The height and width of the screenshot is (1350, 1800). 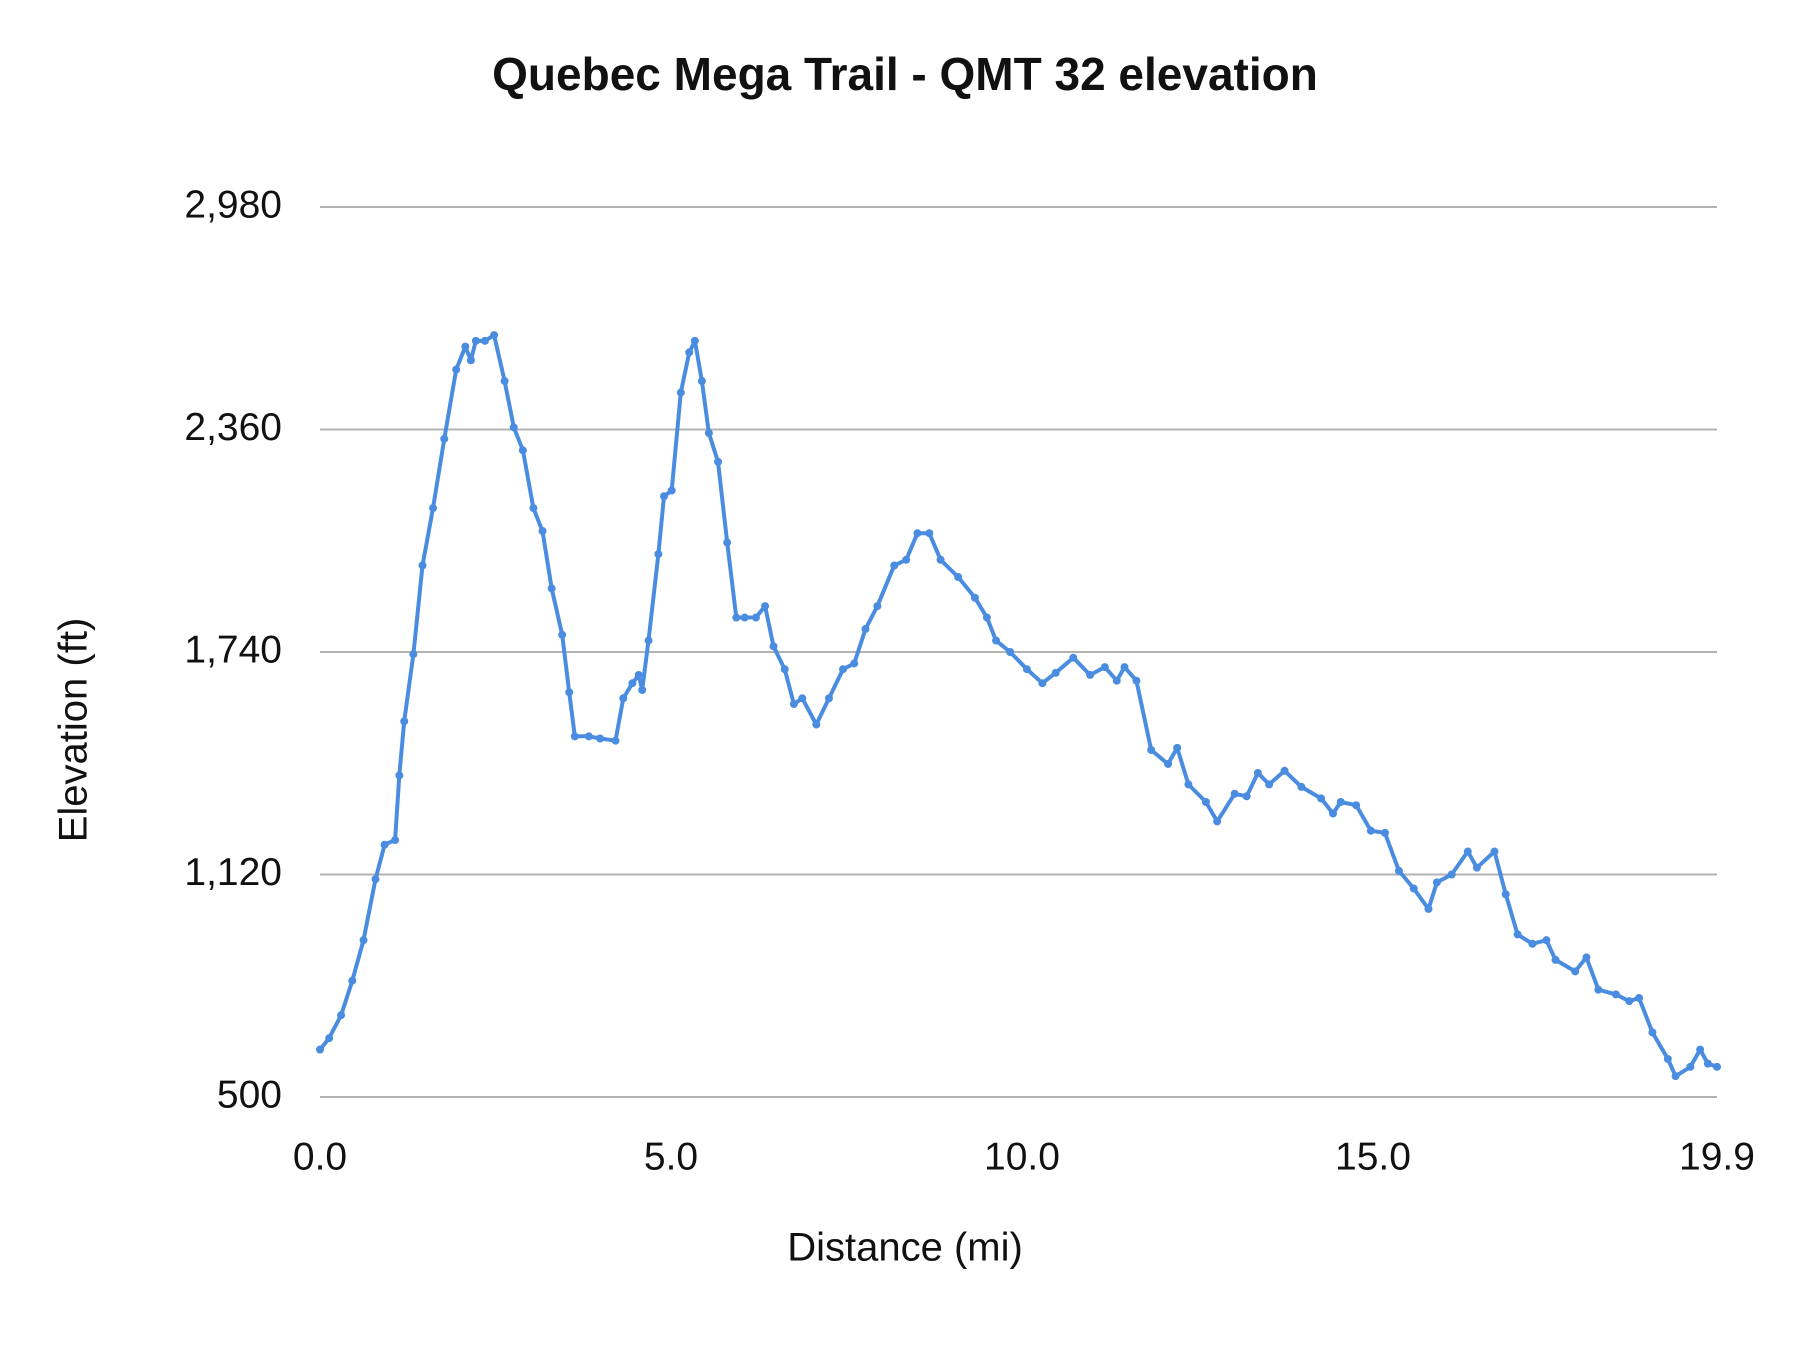 What do you see at coordinates (249, 1094) in the screenshot?
I see `y-tick-label: 500` at bounding box center [249, 1094].